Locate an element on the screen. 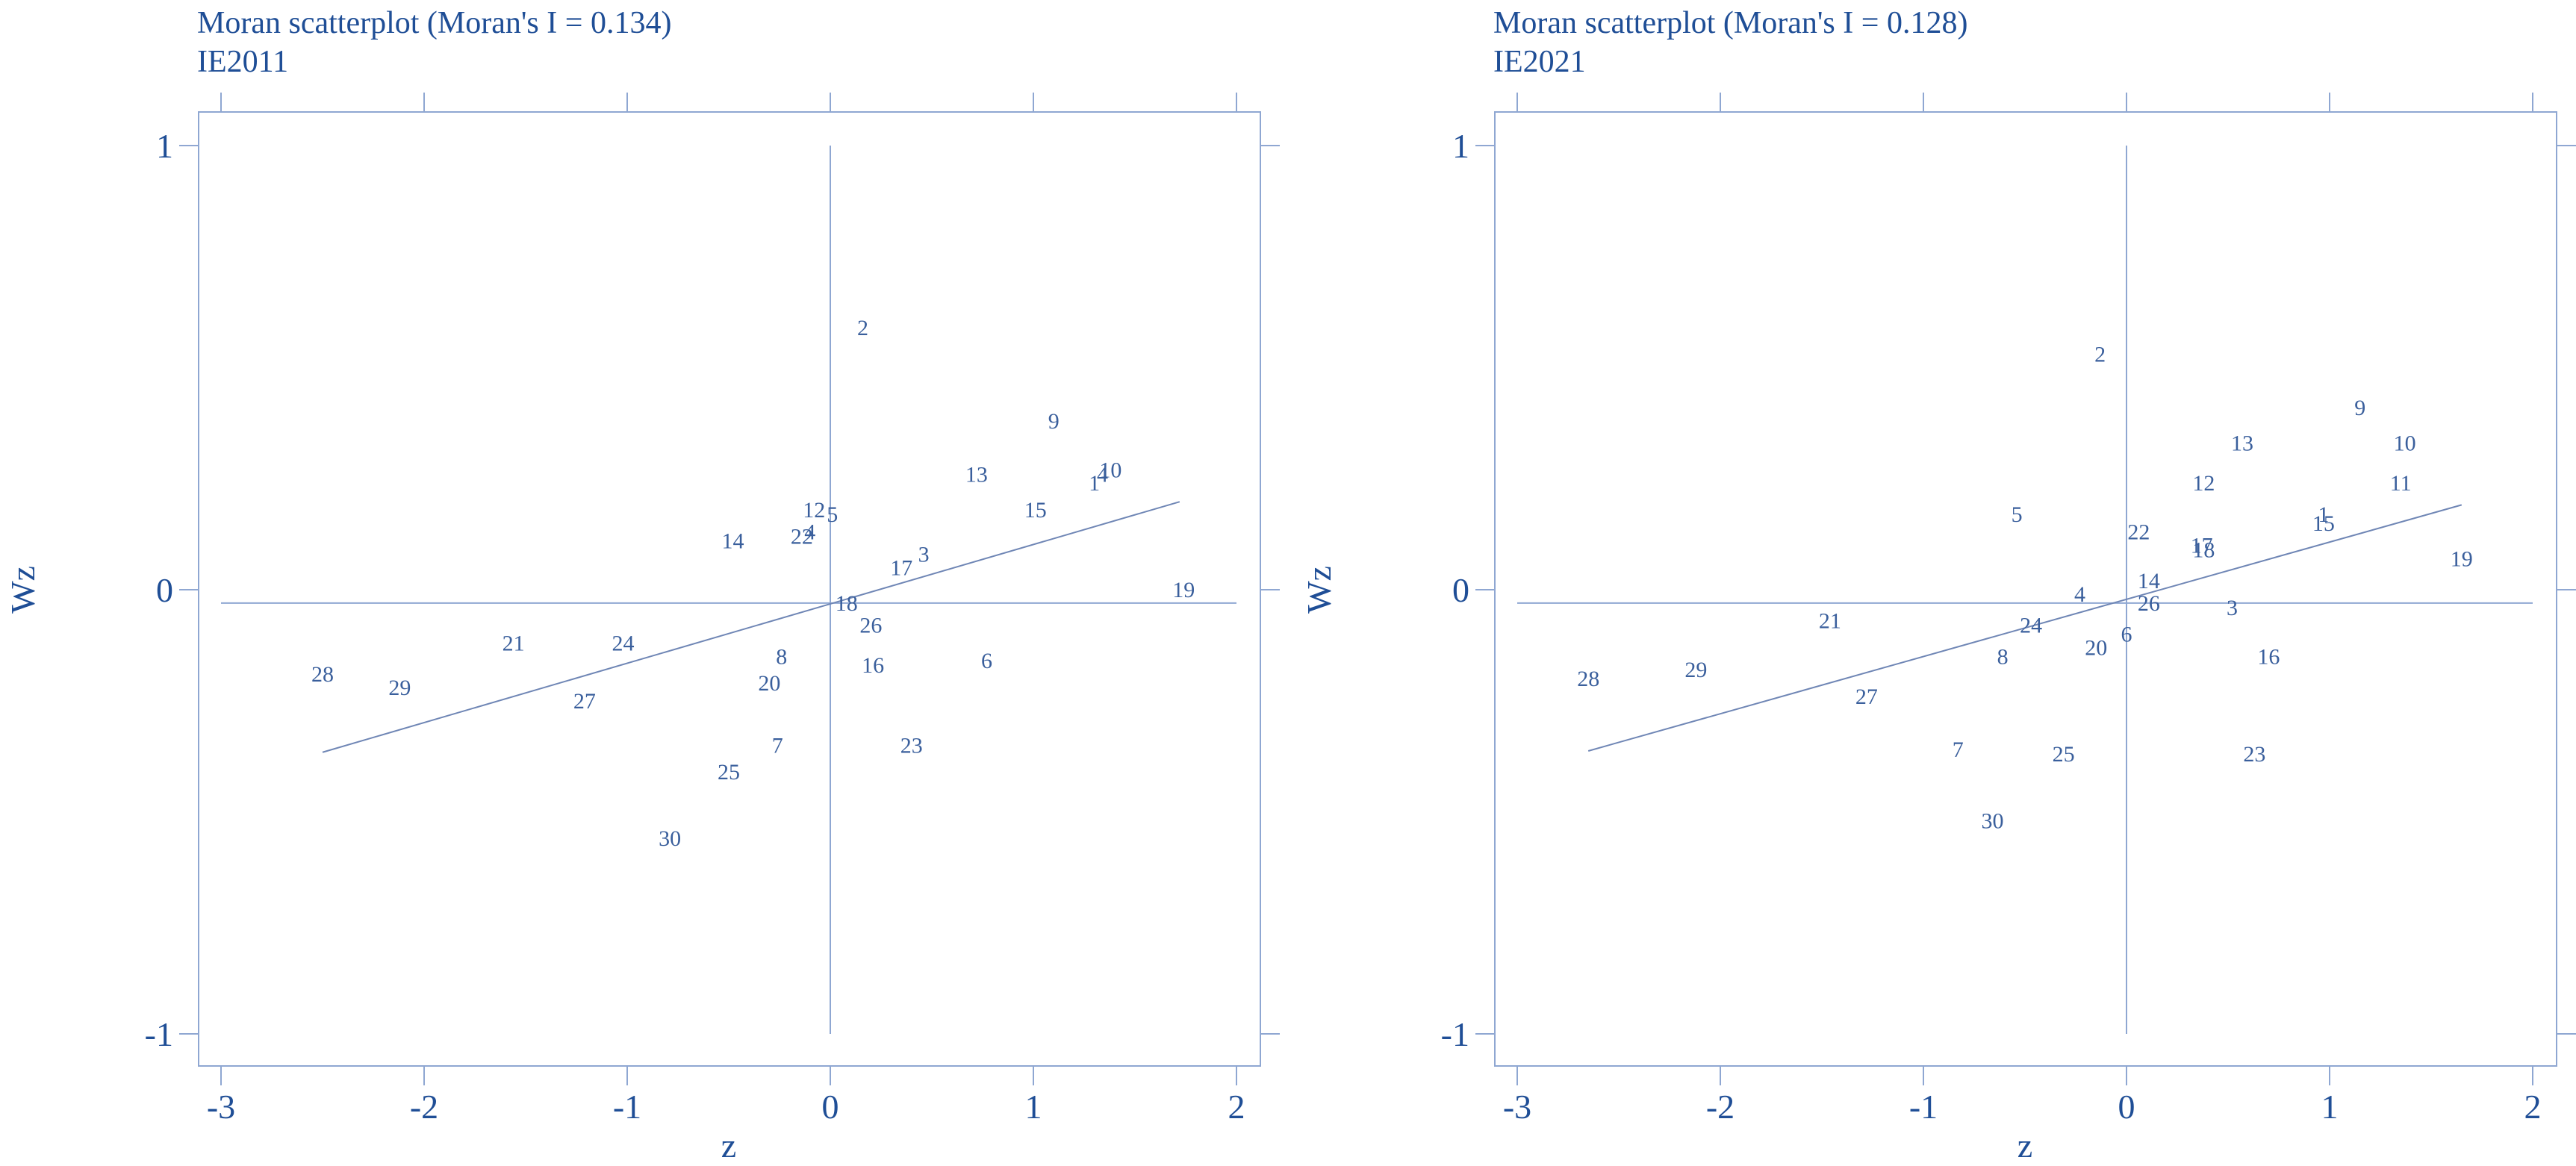 This screenshot has height=1166, width=2576. chart-subtitle: IE2021 is located at coordinates (1539, 62).